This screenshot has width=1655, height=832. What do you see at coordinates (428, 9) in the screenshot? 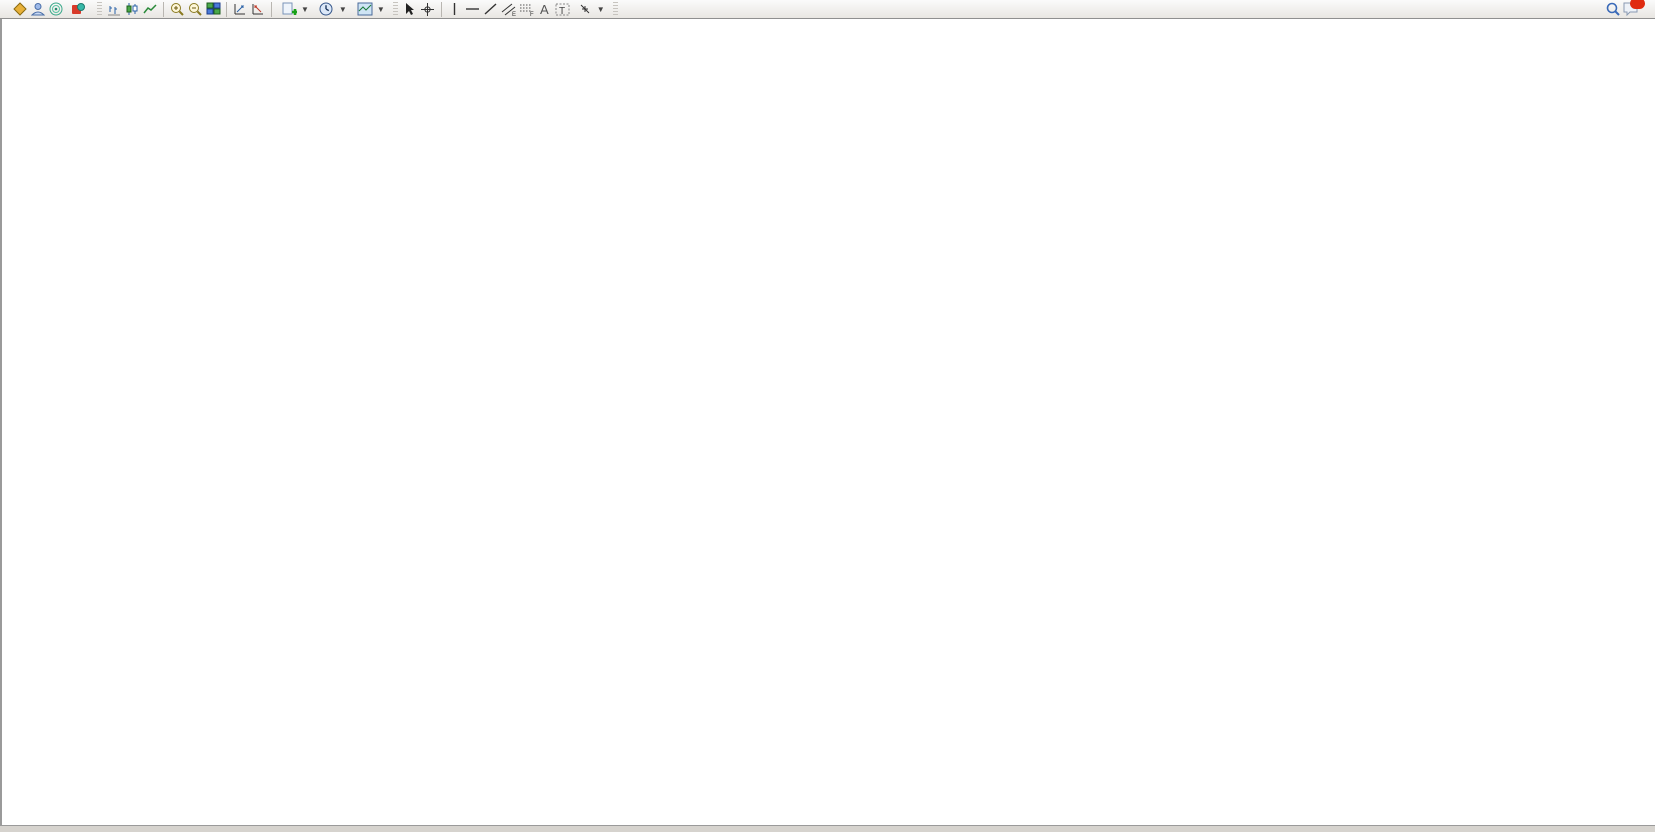
I see `crosshair-icon` at bounding box center [428, 9].